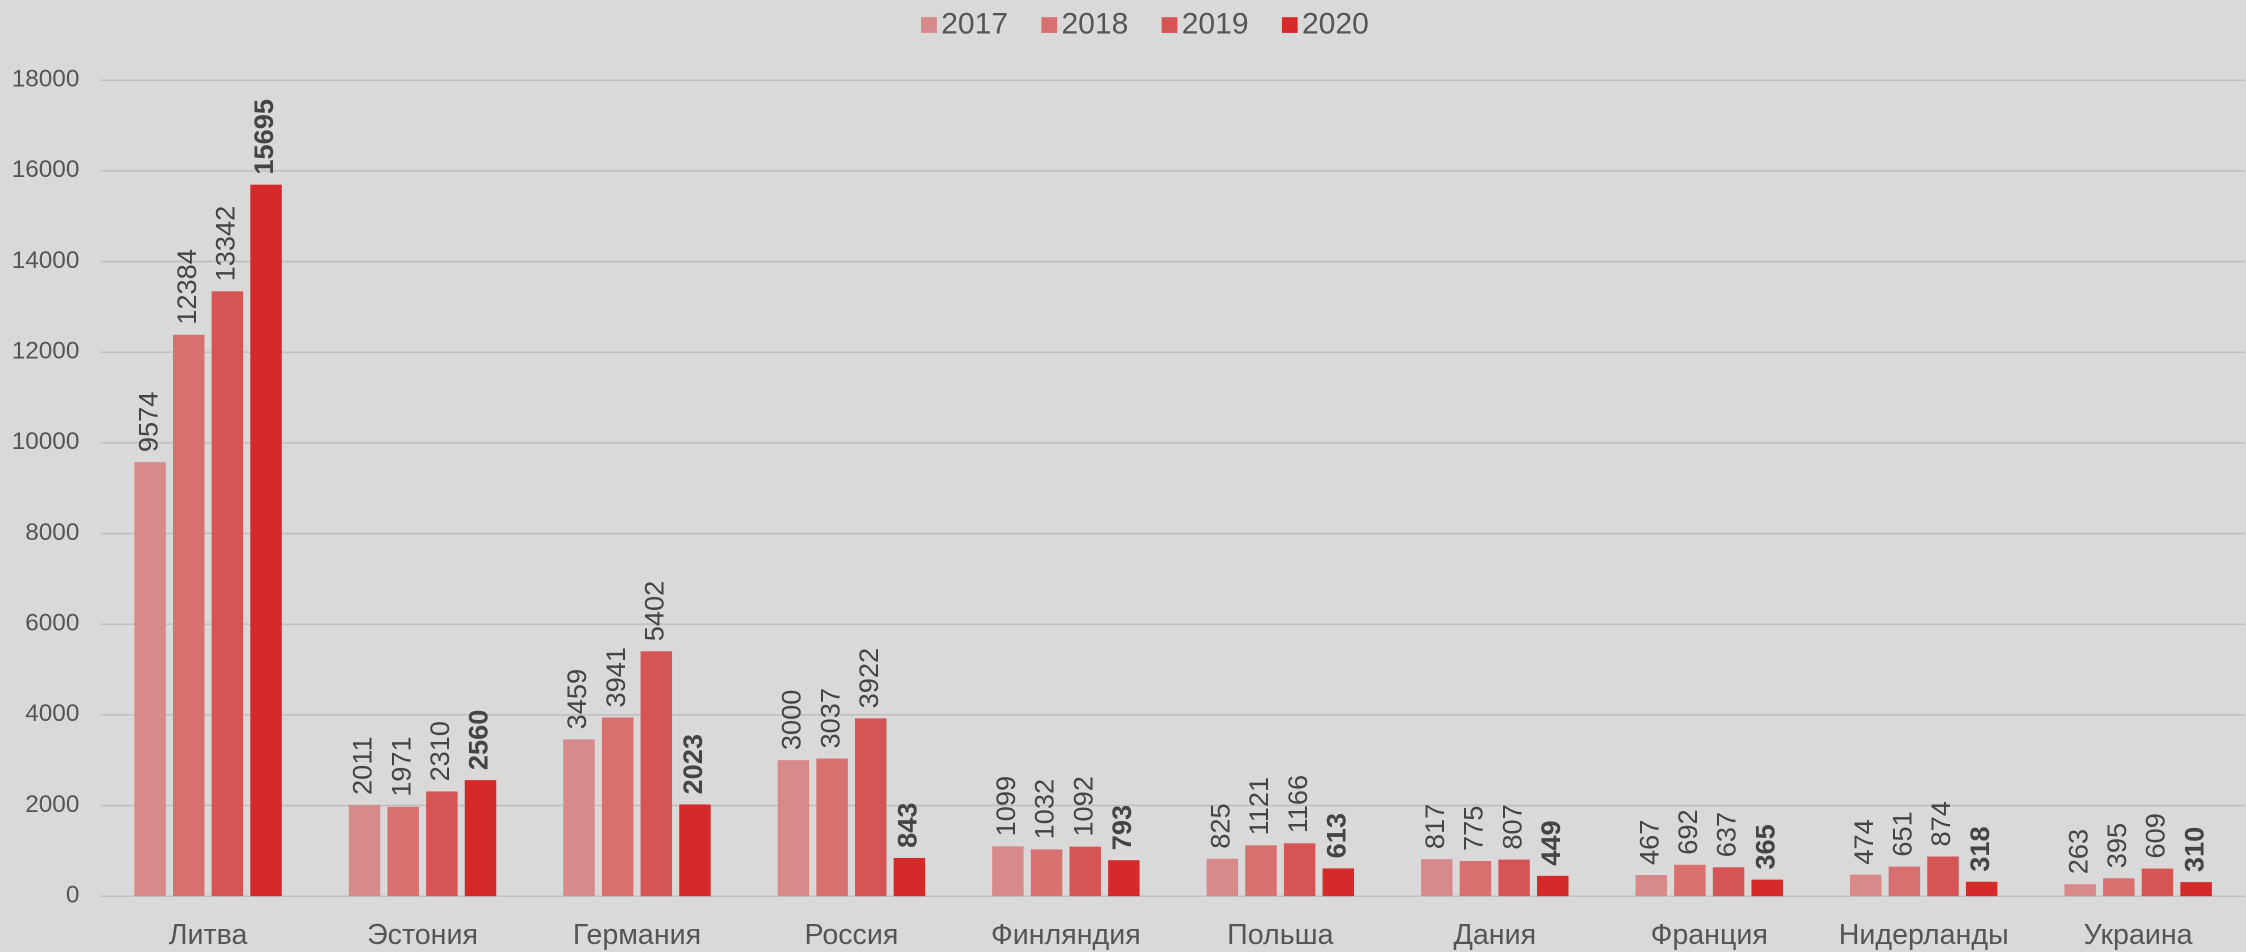 The image size is (2246, 952). What do you see at coordinates (73, 895) in the screenshot?
I see `y-tick-label: 0` at bounding box center [73, 895].